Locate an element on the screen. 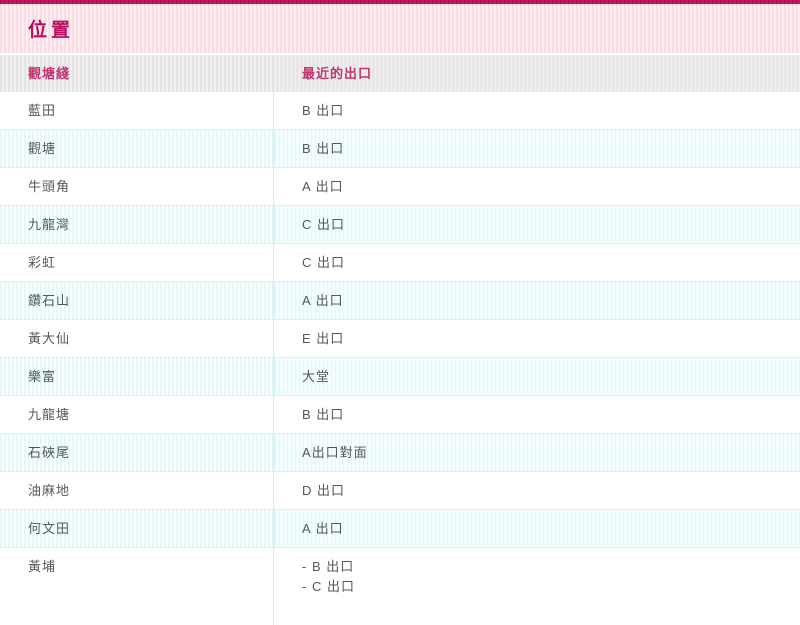  table-header-row: 觀塘綫 最近的出口 is located at coordinates (400, 73).